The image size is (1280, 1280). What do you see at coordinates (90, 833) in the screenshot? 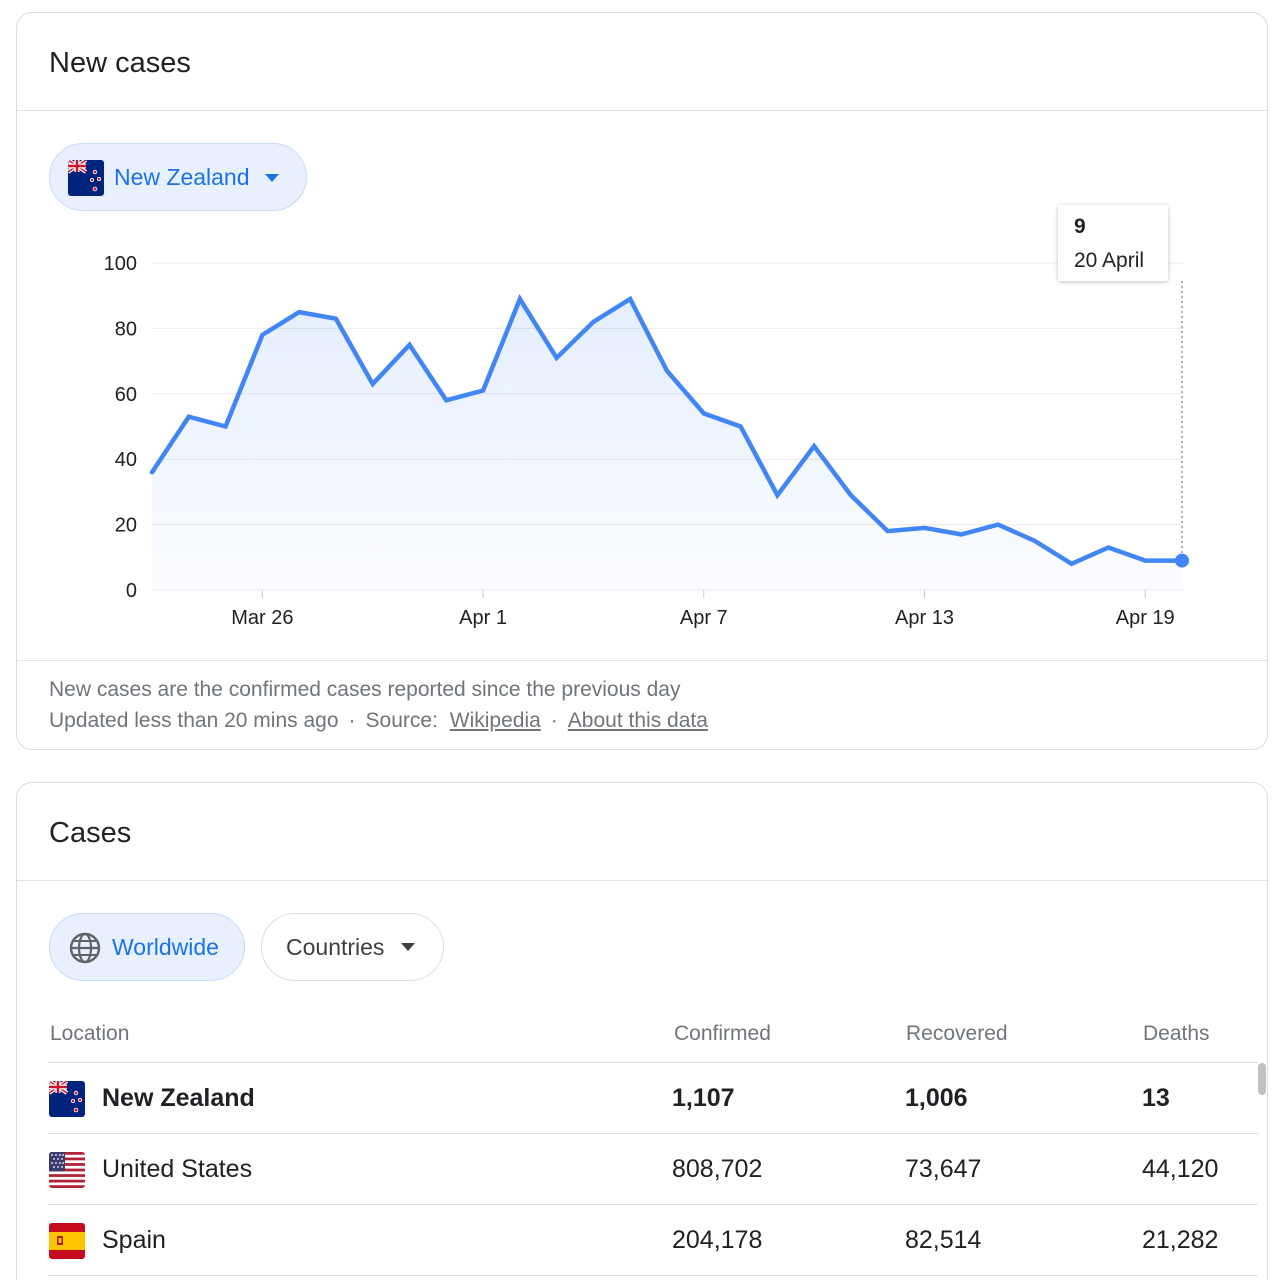
I see `cases-title: Cases` at bounding box center [90, 833].